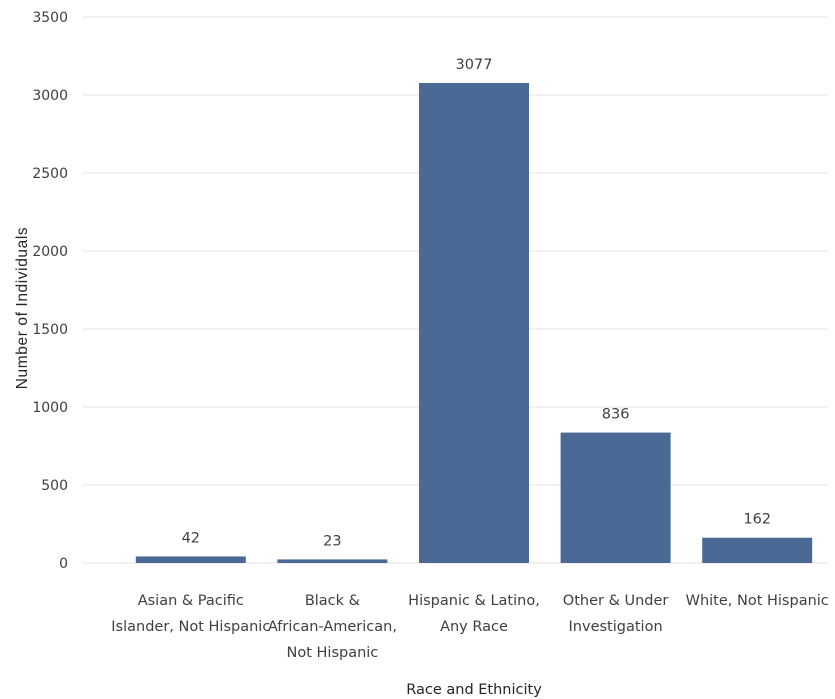 This screenshot has height=699, width=835. I want to click on data-label: 3077, so click(474, 65).